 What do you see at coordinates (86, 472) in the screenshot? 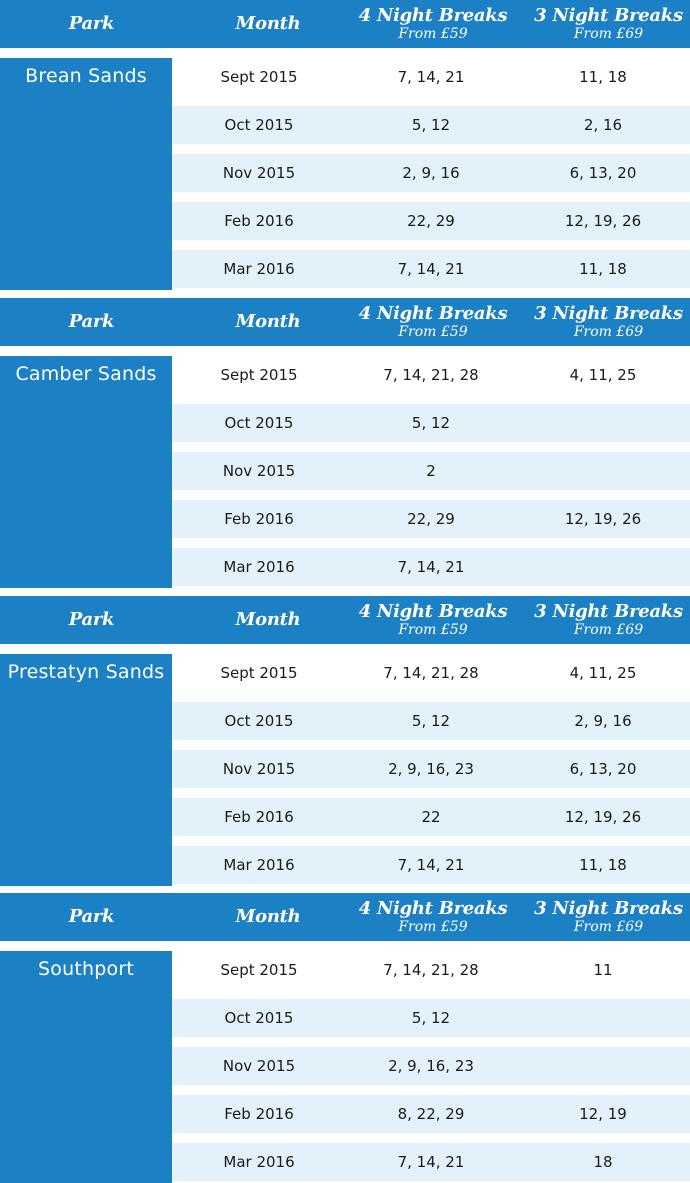
I see `park-name-cell: Camber Sands` at bounding box center [86, 472].